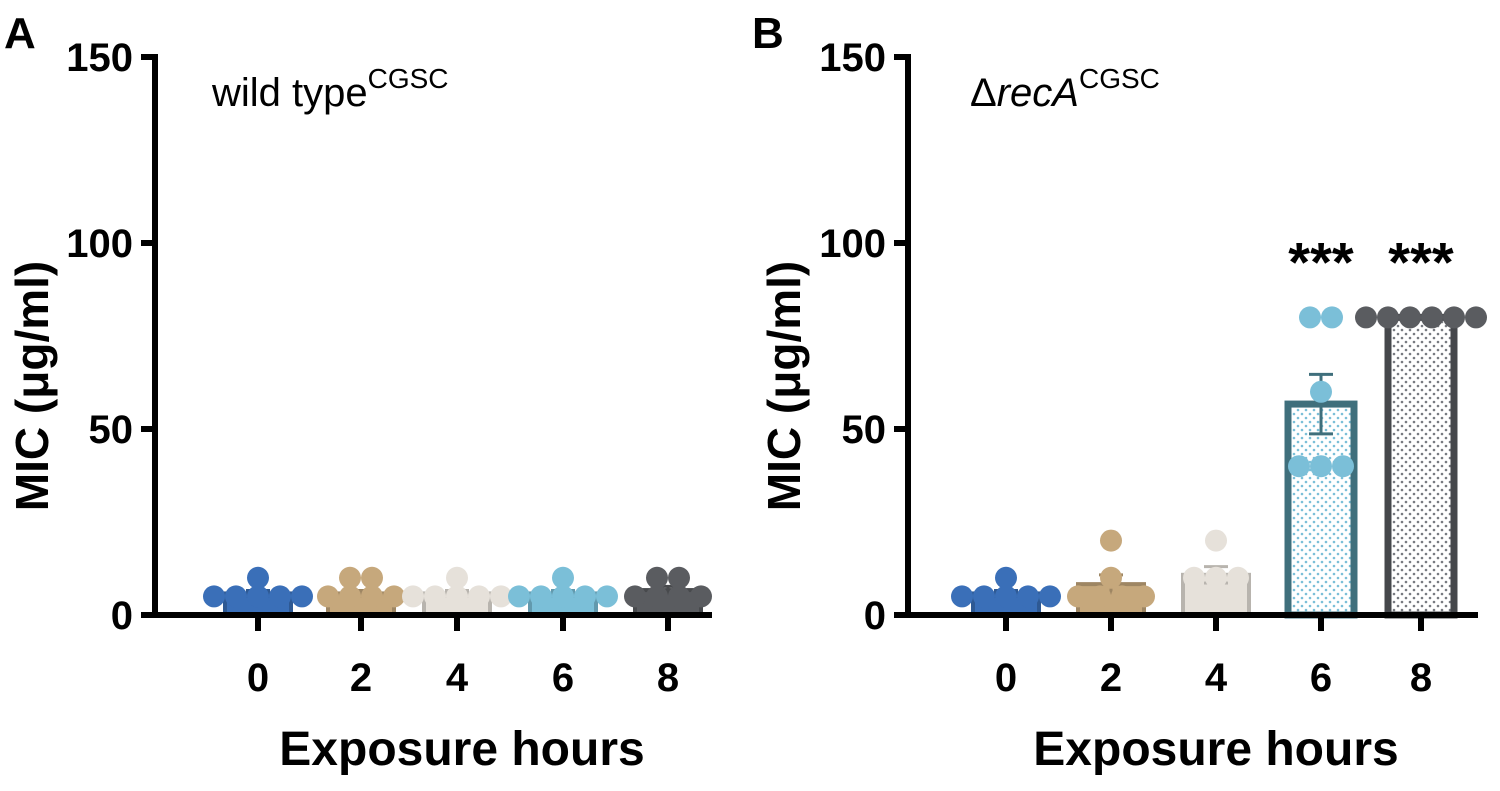 The height and width of the screenshot is (791, 1500). What do you see at coordinates (983, 93) in the screenshot?
I see `panel-b-label-prefix: Δ` at bounding box center [983, 93].